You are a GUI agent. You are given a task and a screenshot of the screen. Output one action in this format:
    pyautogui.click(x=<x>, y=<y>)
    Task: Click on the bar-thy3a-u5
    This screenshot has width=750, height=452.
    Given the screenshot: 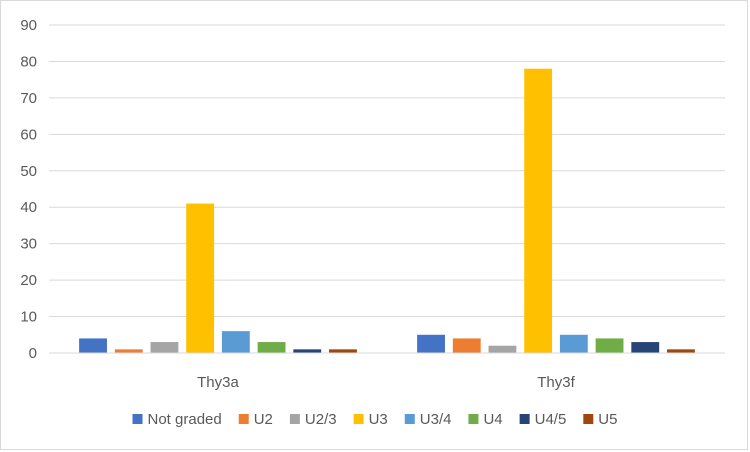 What is the action you would take?
    pyautogui.click(x=343, y=351)
    